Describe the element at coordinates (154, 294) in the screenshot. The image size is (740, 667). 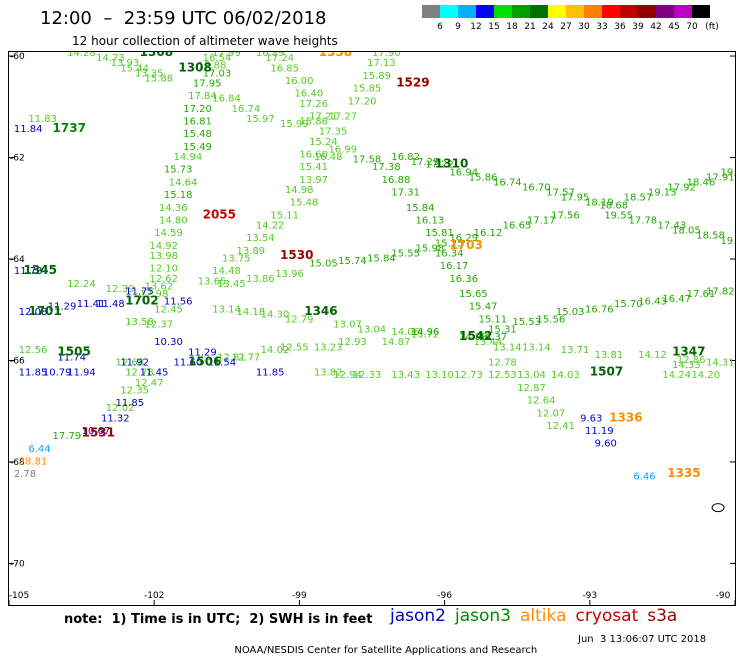
I see `wave-height-value: 12.98` at that location.